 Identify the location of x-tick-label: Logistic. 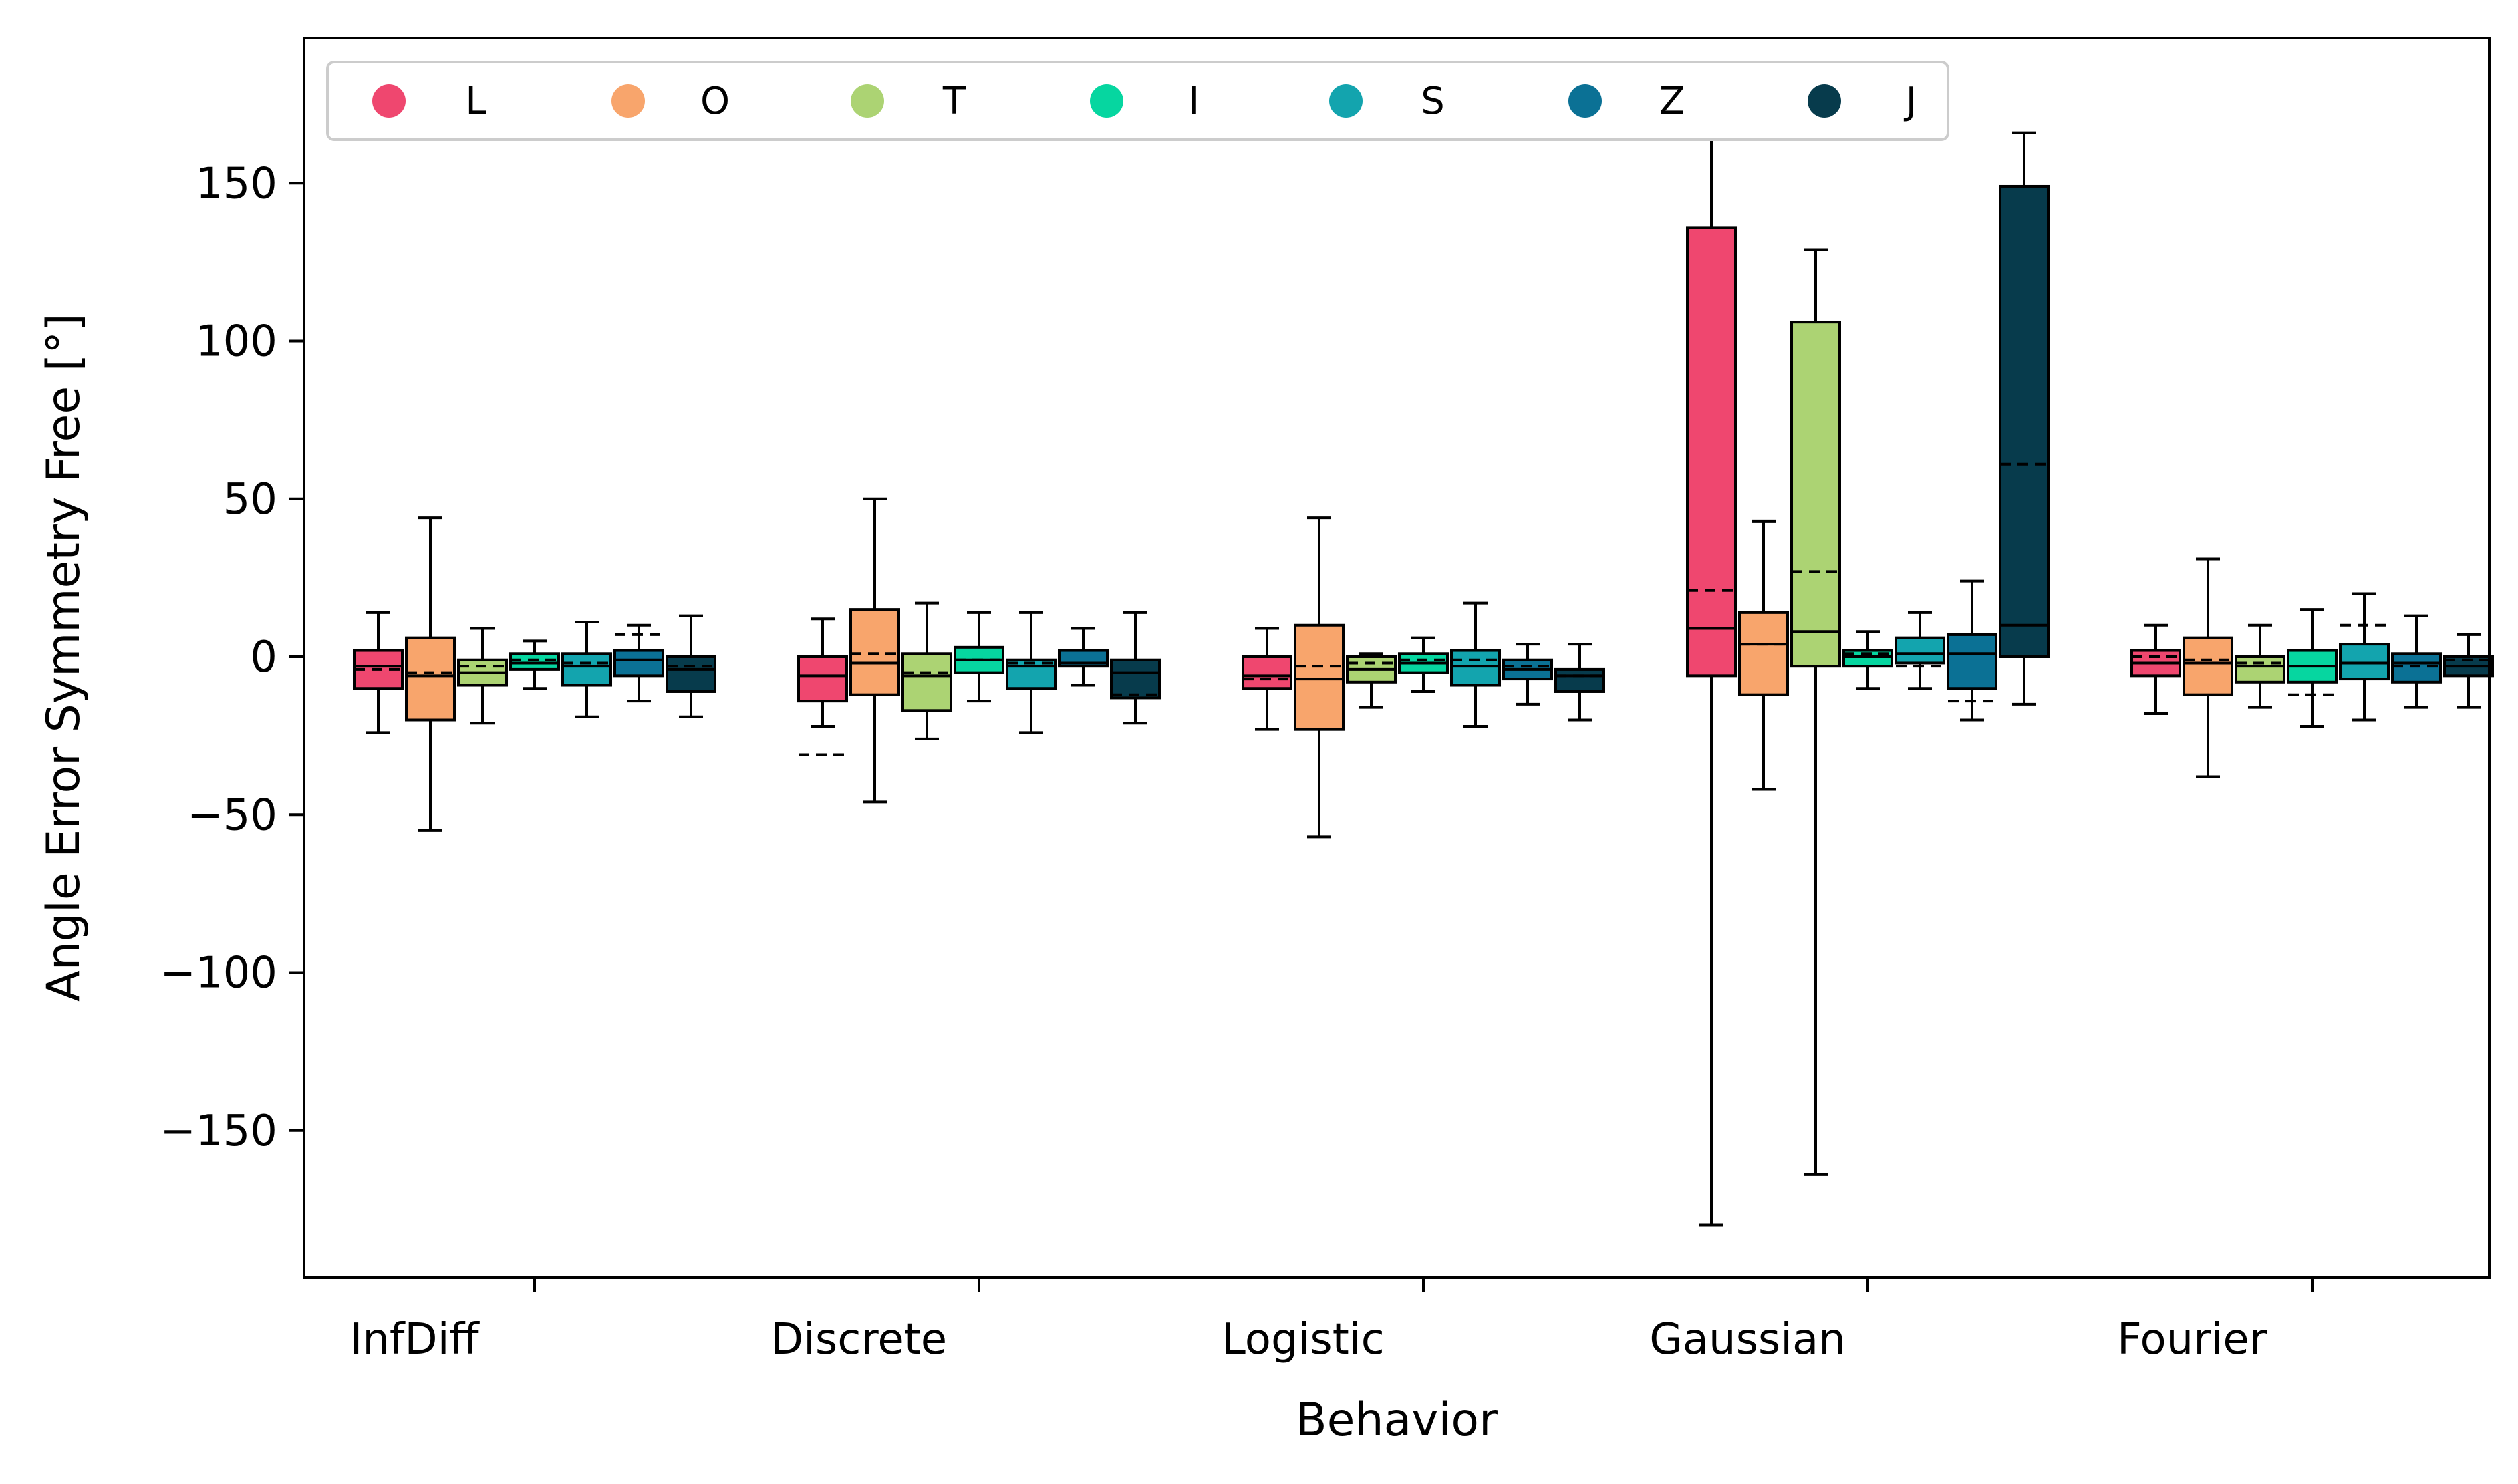
(1303, 1339).